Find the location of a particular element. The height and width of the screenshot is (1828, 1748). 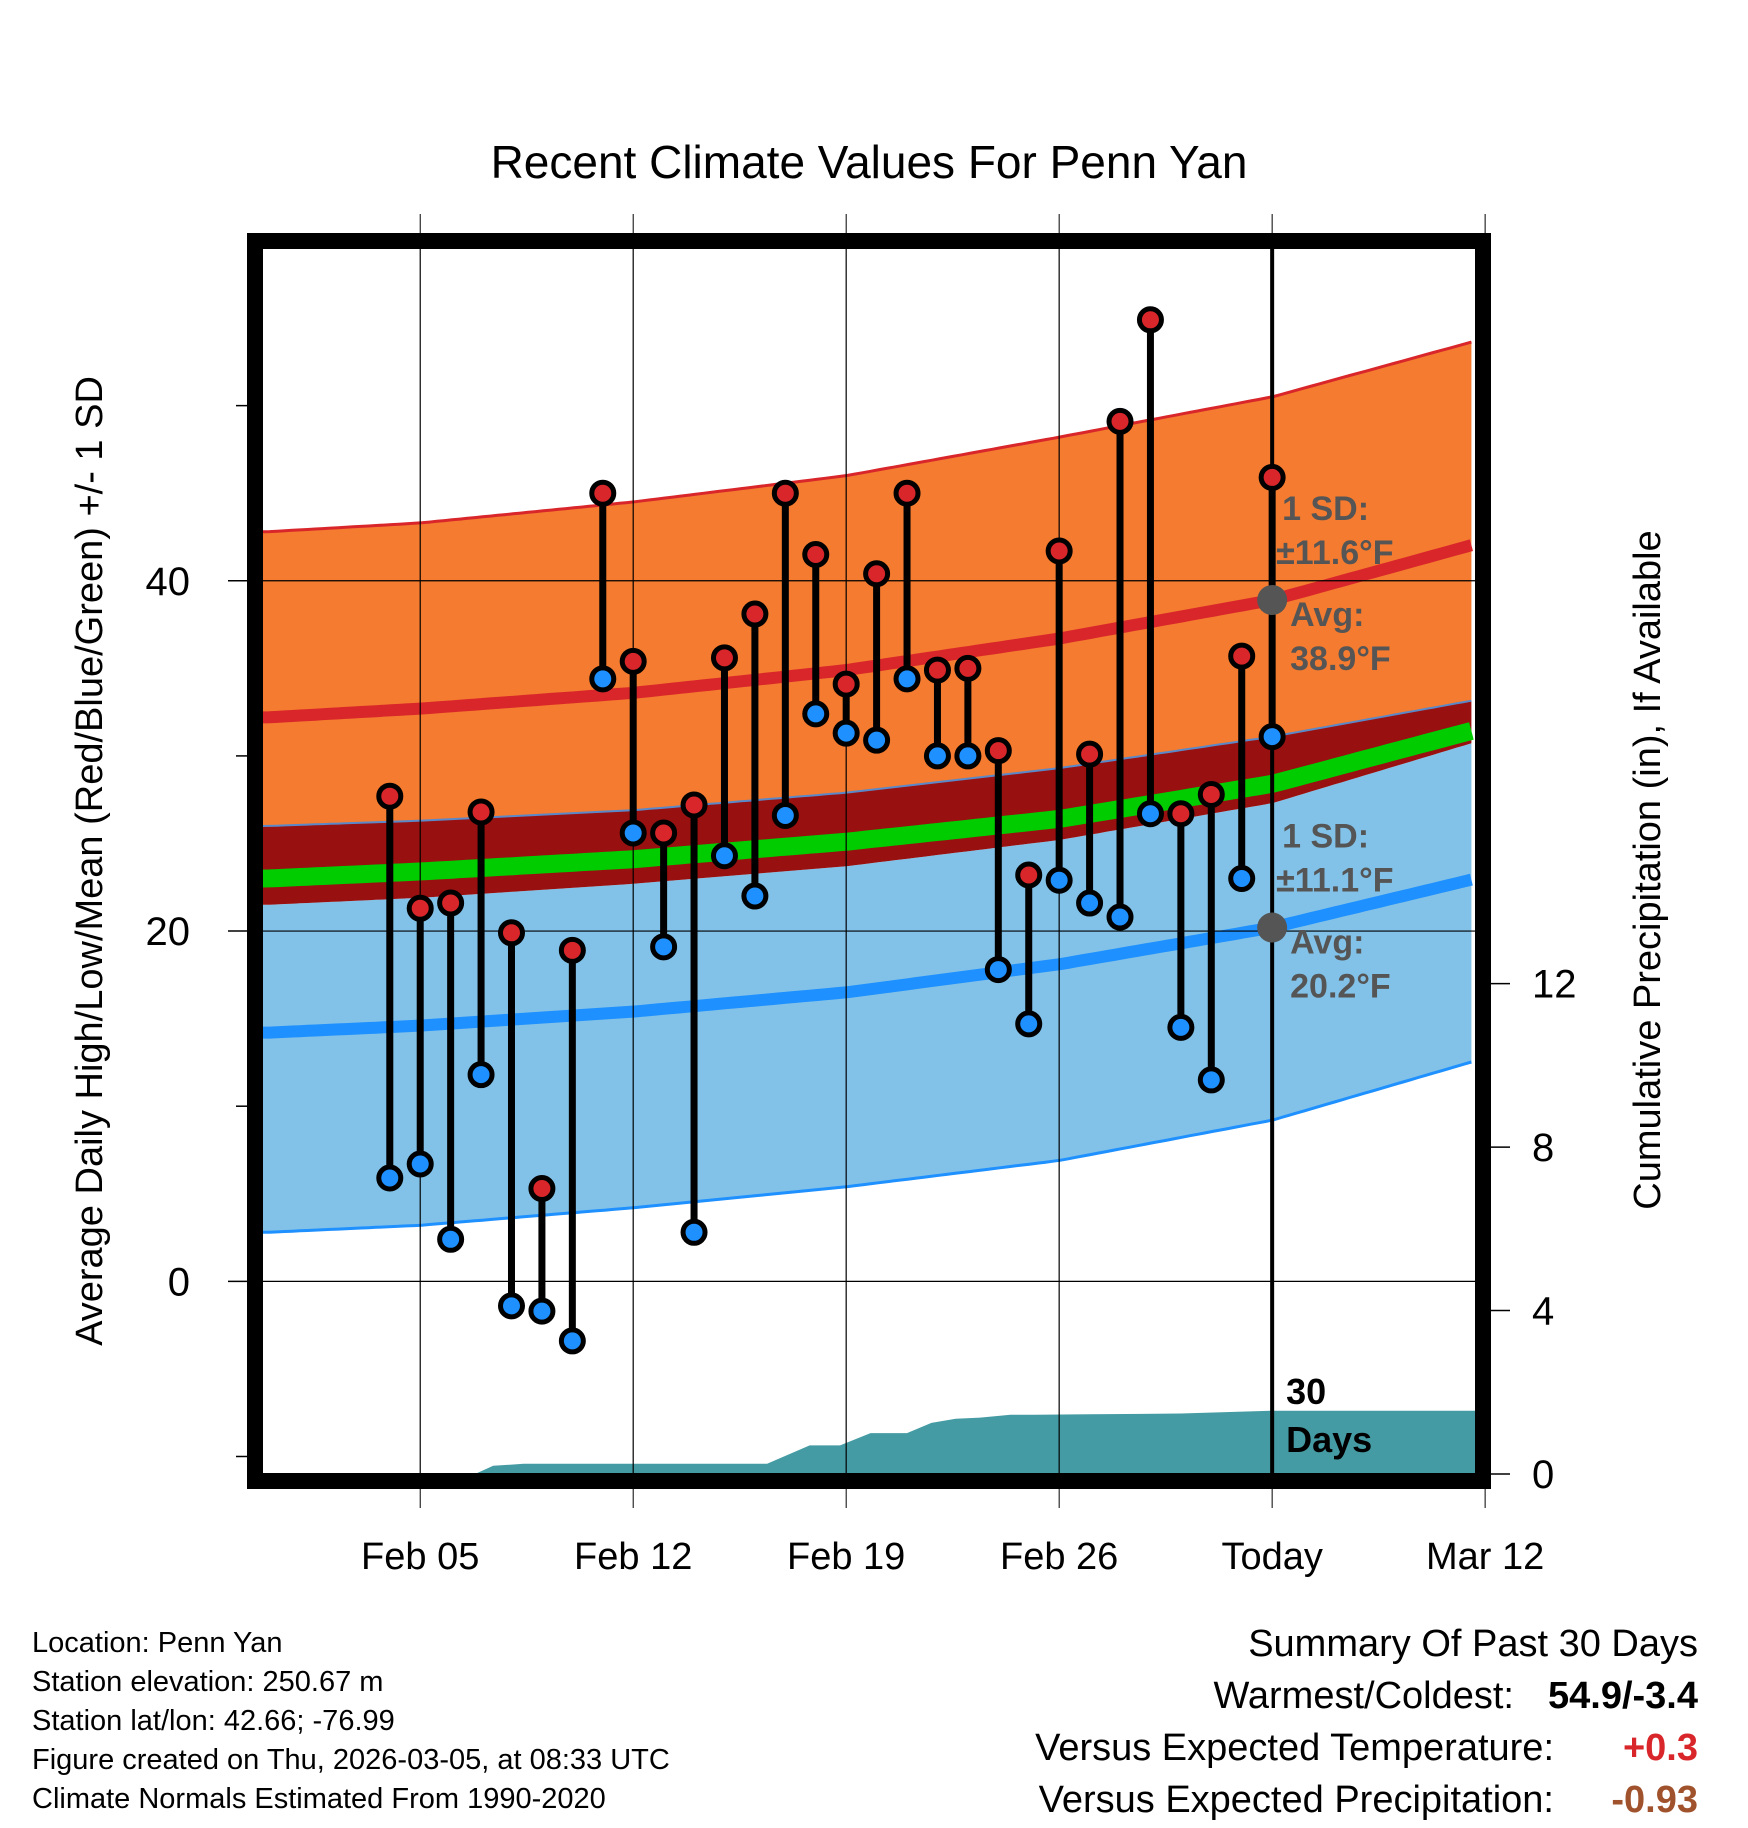

y2-tick-label: 8 is located at coordinates (1543, 1148).